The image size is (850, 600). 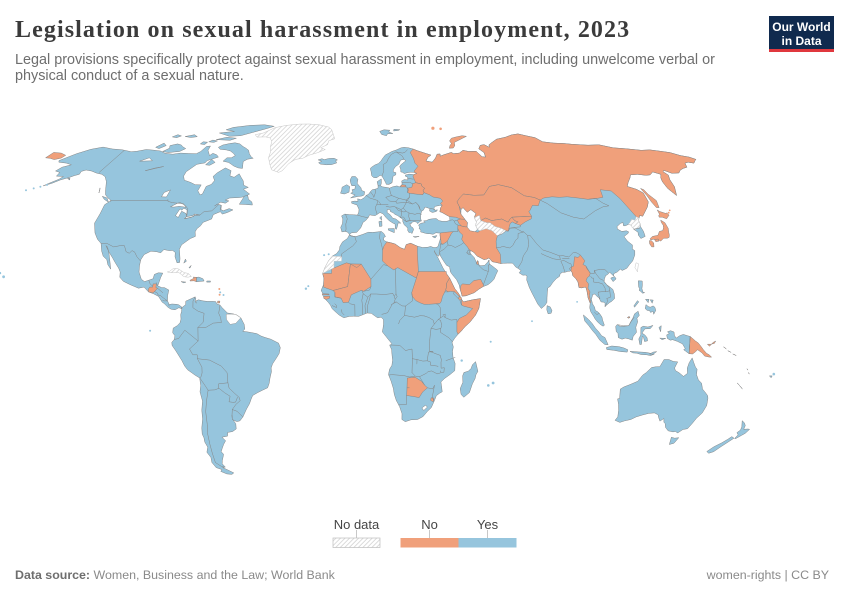 What do you see at coordinates (429, 524) in the screenshot?
I see `svg-text: No` at bounding box center [429, 524].